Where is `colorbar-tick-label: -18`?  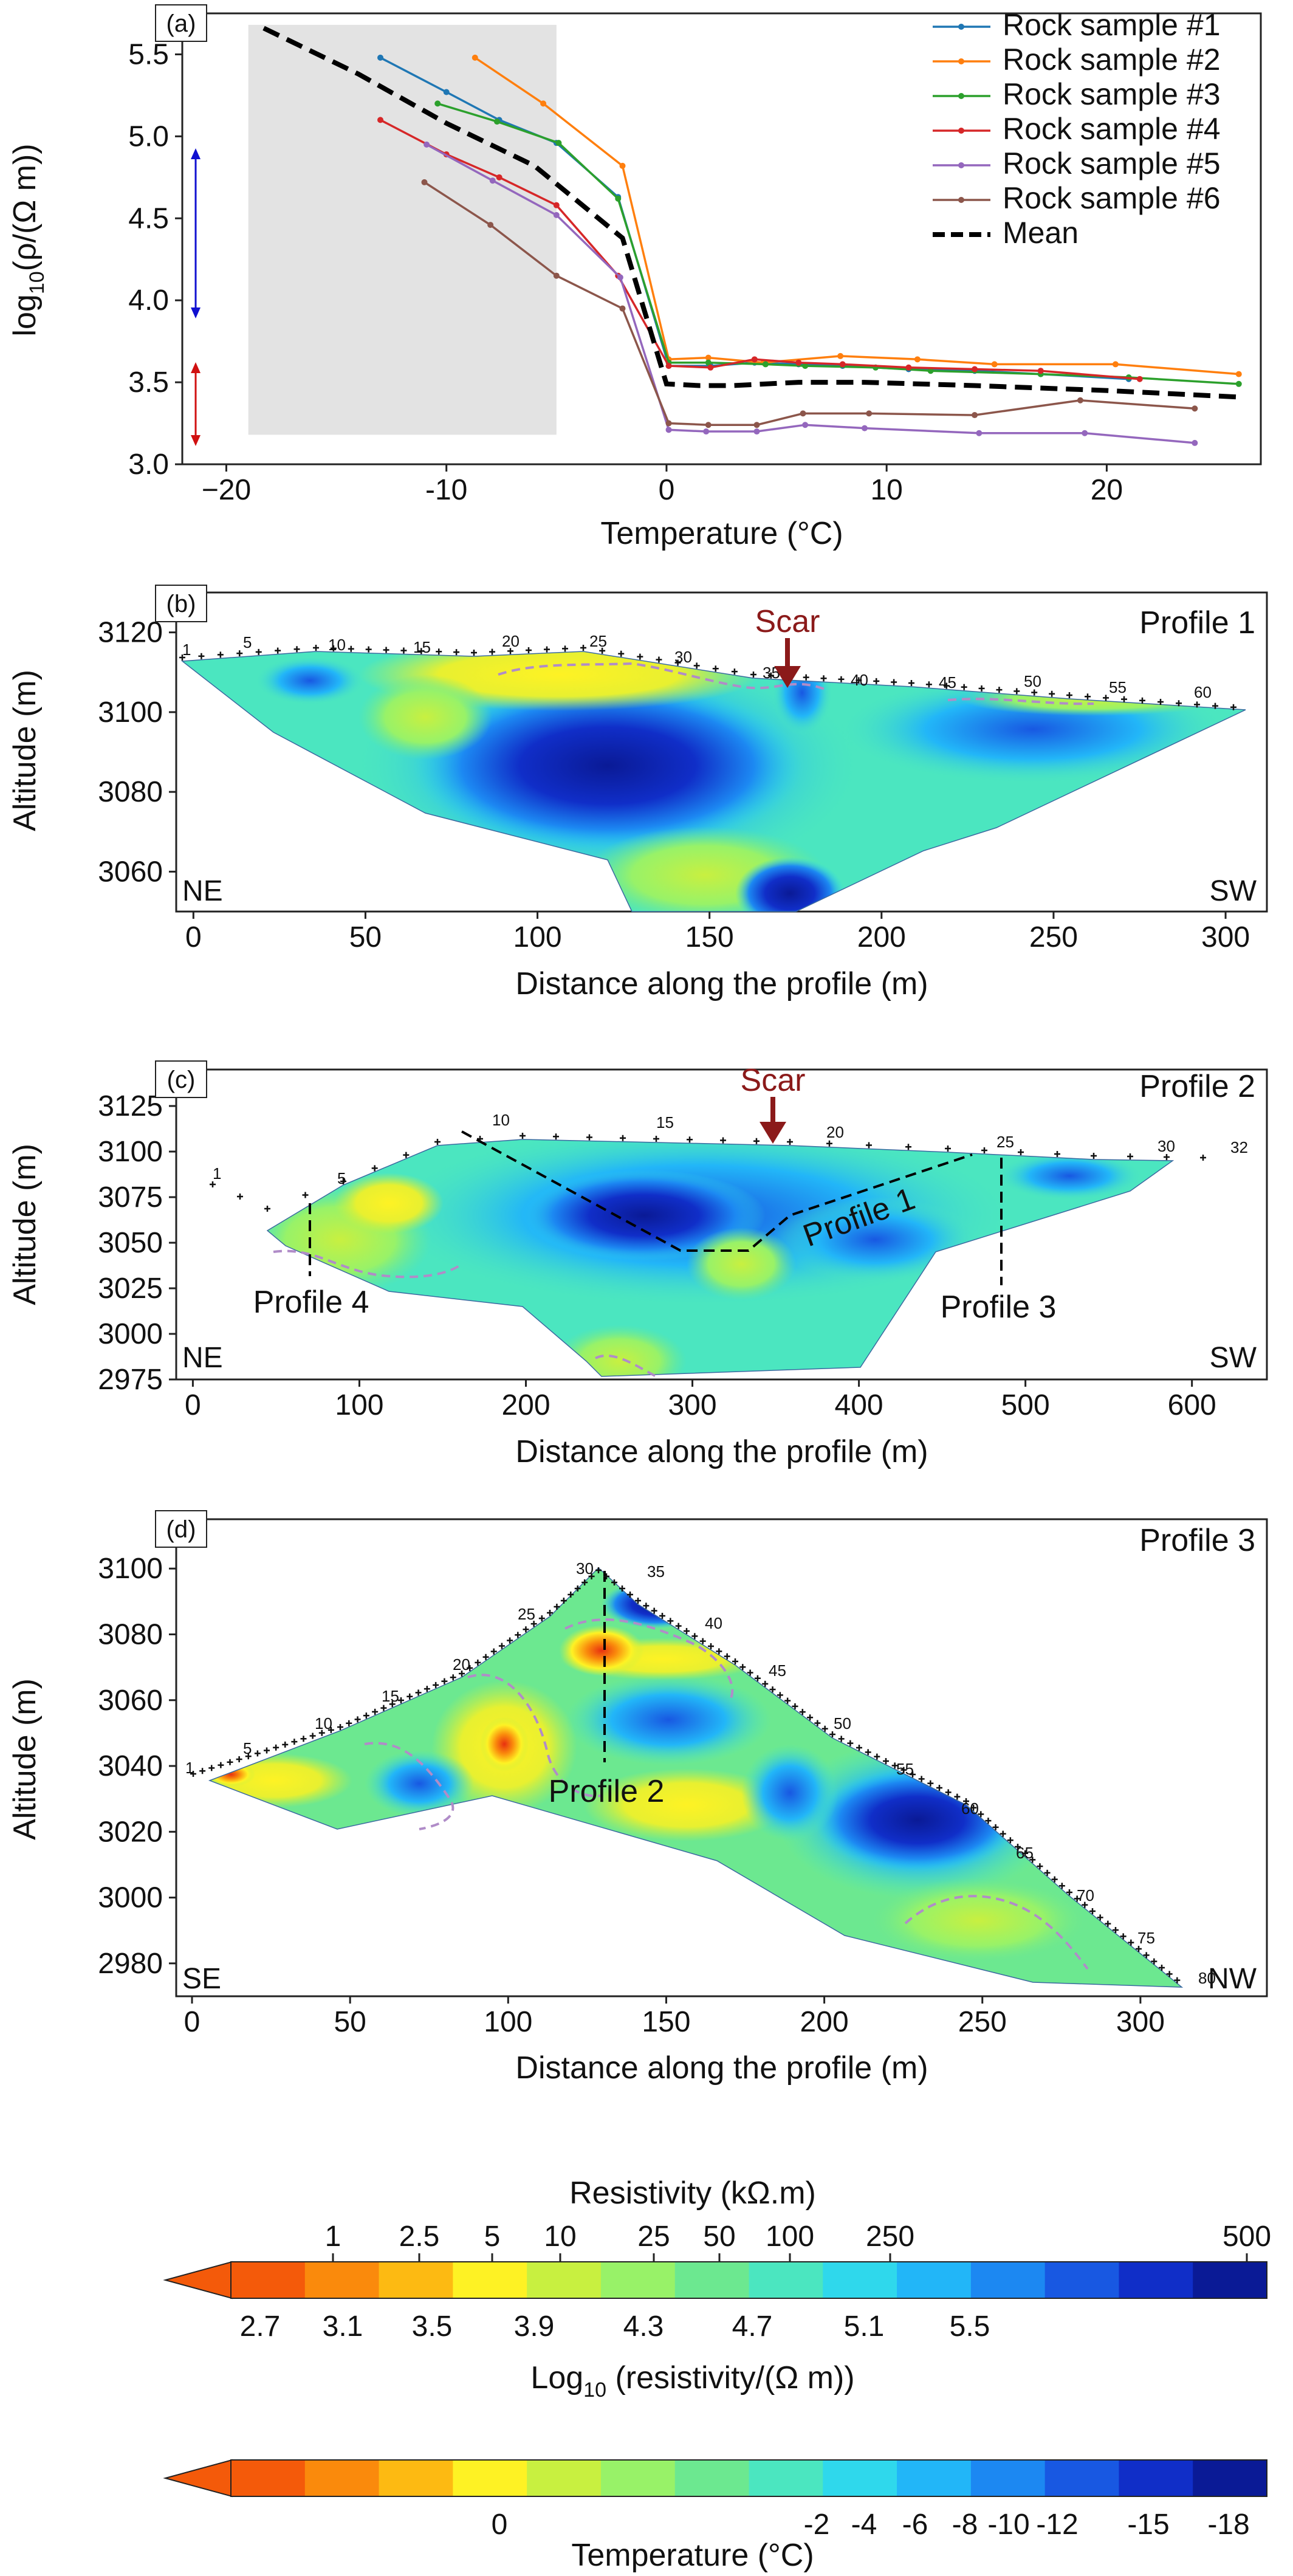
colorbar-tick-label: -18 is located at coordinates (1228, 2525).